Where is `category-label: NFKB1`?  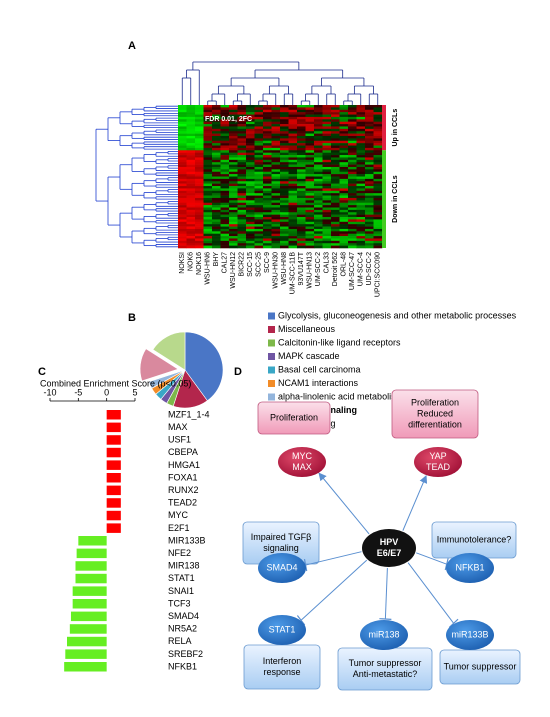
category-label: NFKB1 is located at coordinates (182, 666).